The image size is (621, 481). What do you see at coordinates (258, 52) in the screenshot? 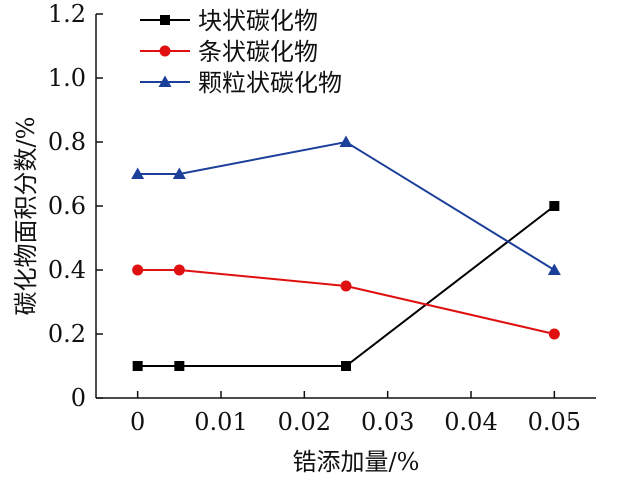
I see `legend-label: 条状碳化物` at bounding box center [258, 52].